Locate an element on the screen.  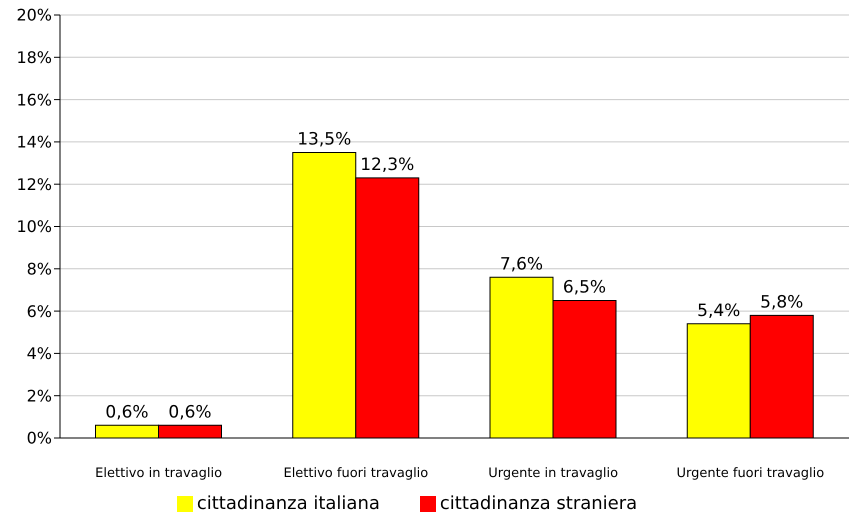
y-tick-label: 20% is located at coordinates (34, 15).